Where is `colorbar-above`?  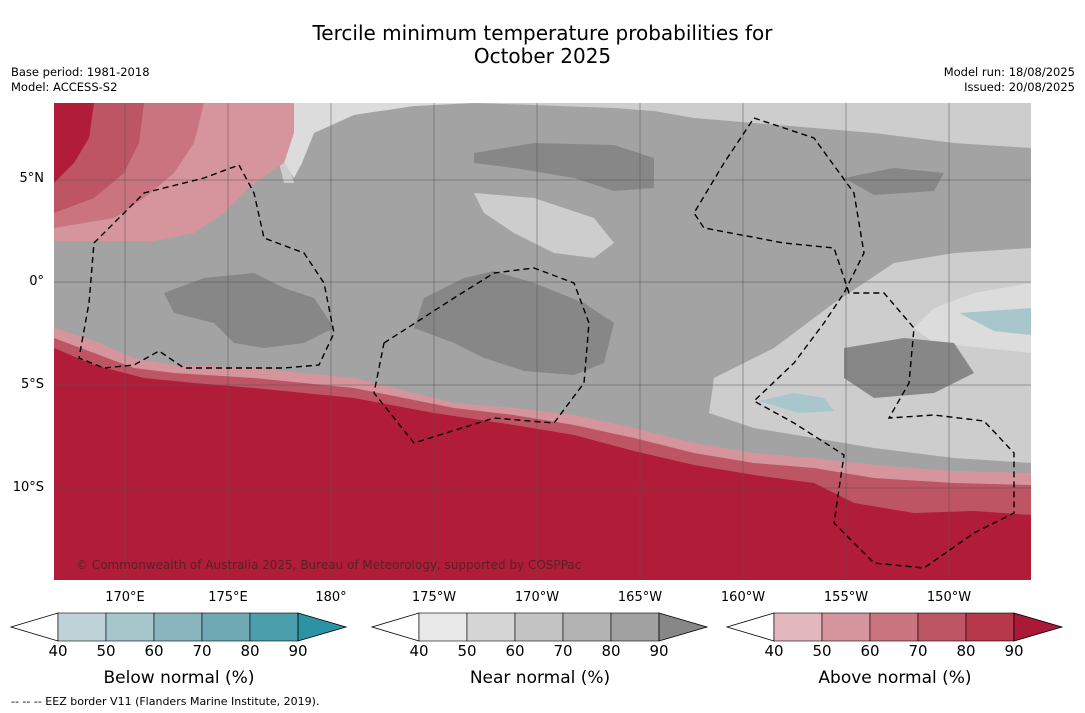
colorbar-above is located at coordinates (895, 627).